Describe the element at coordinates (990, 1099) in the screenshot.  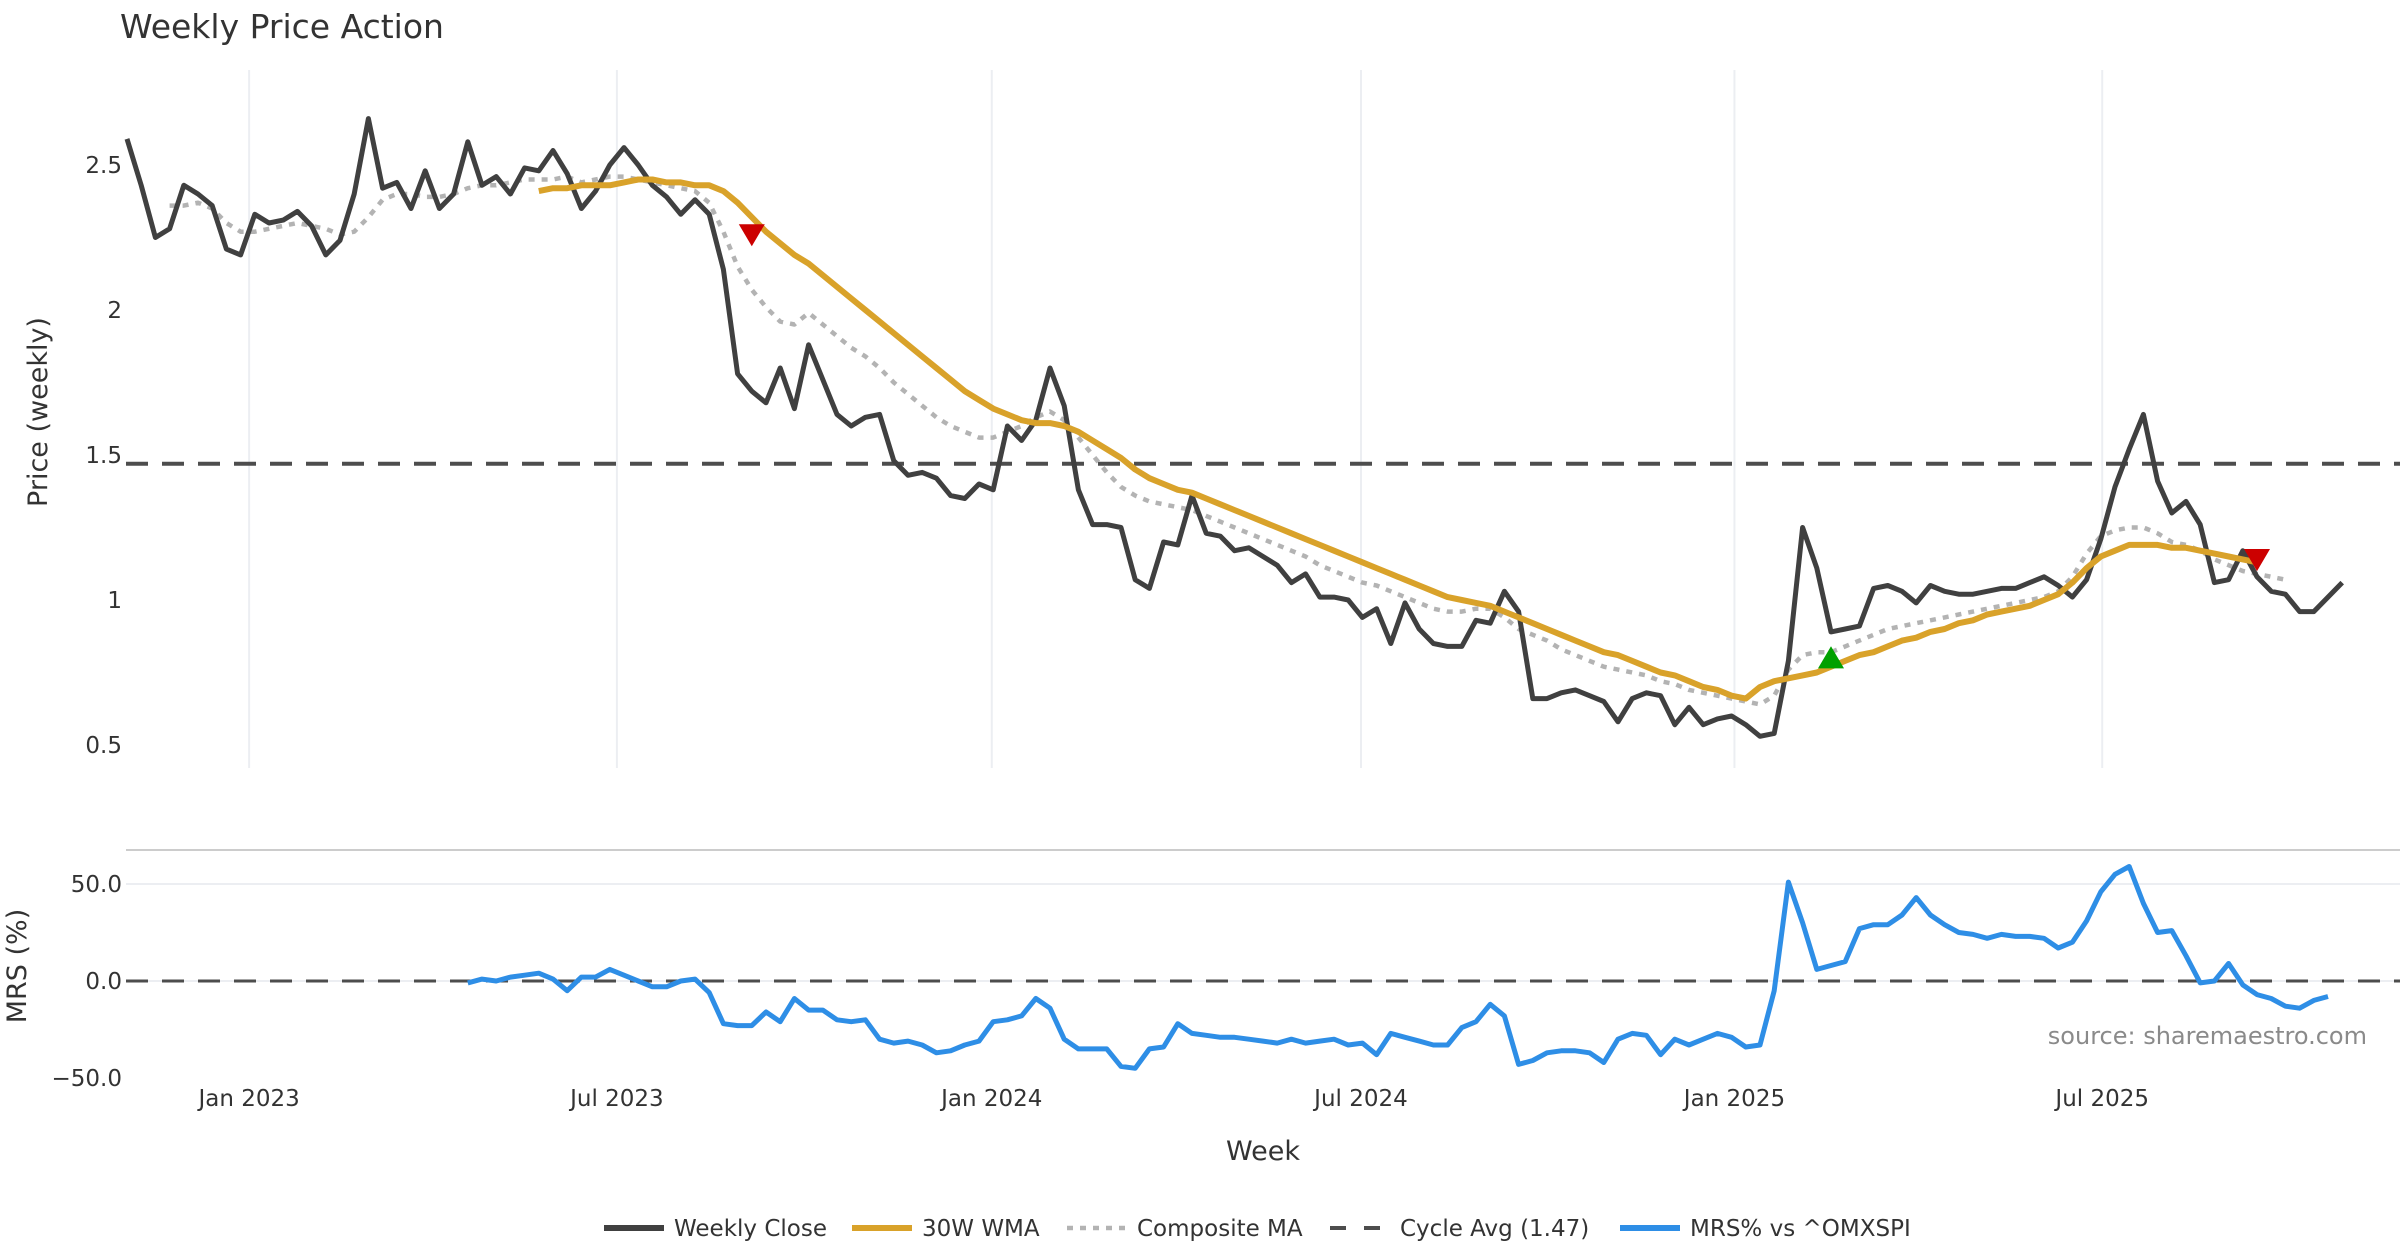
I see `x-tick-label: Jan 2024` at that location.